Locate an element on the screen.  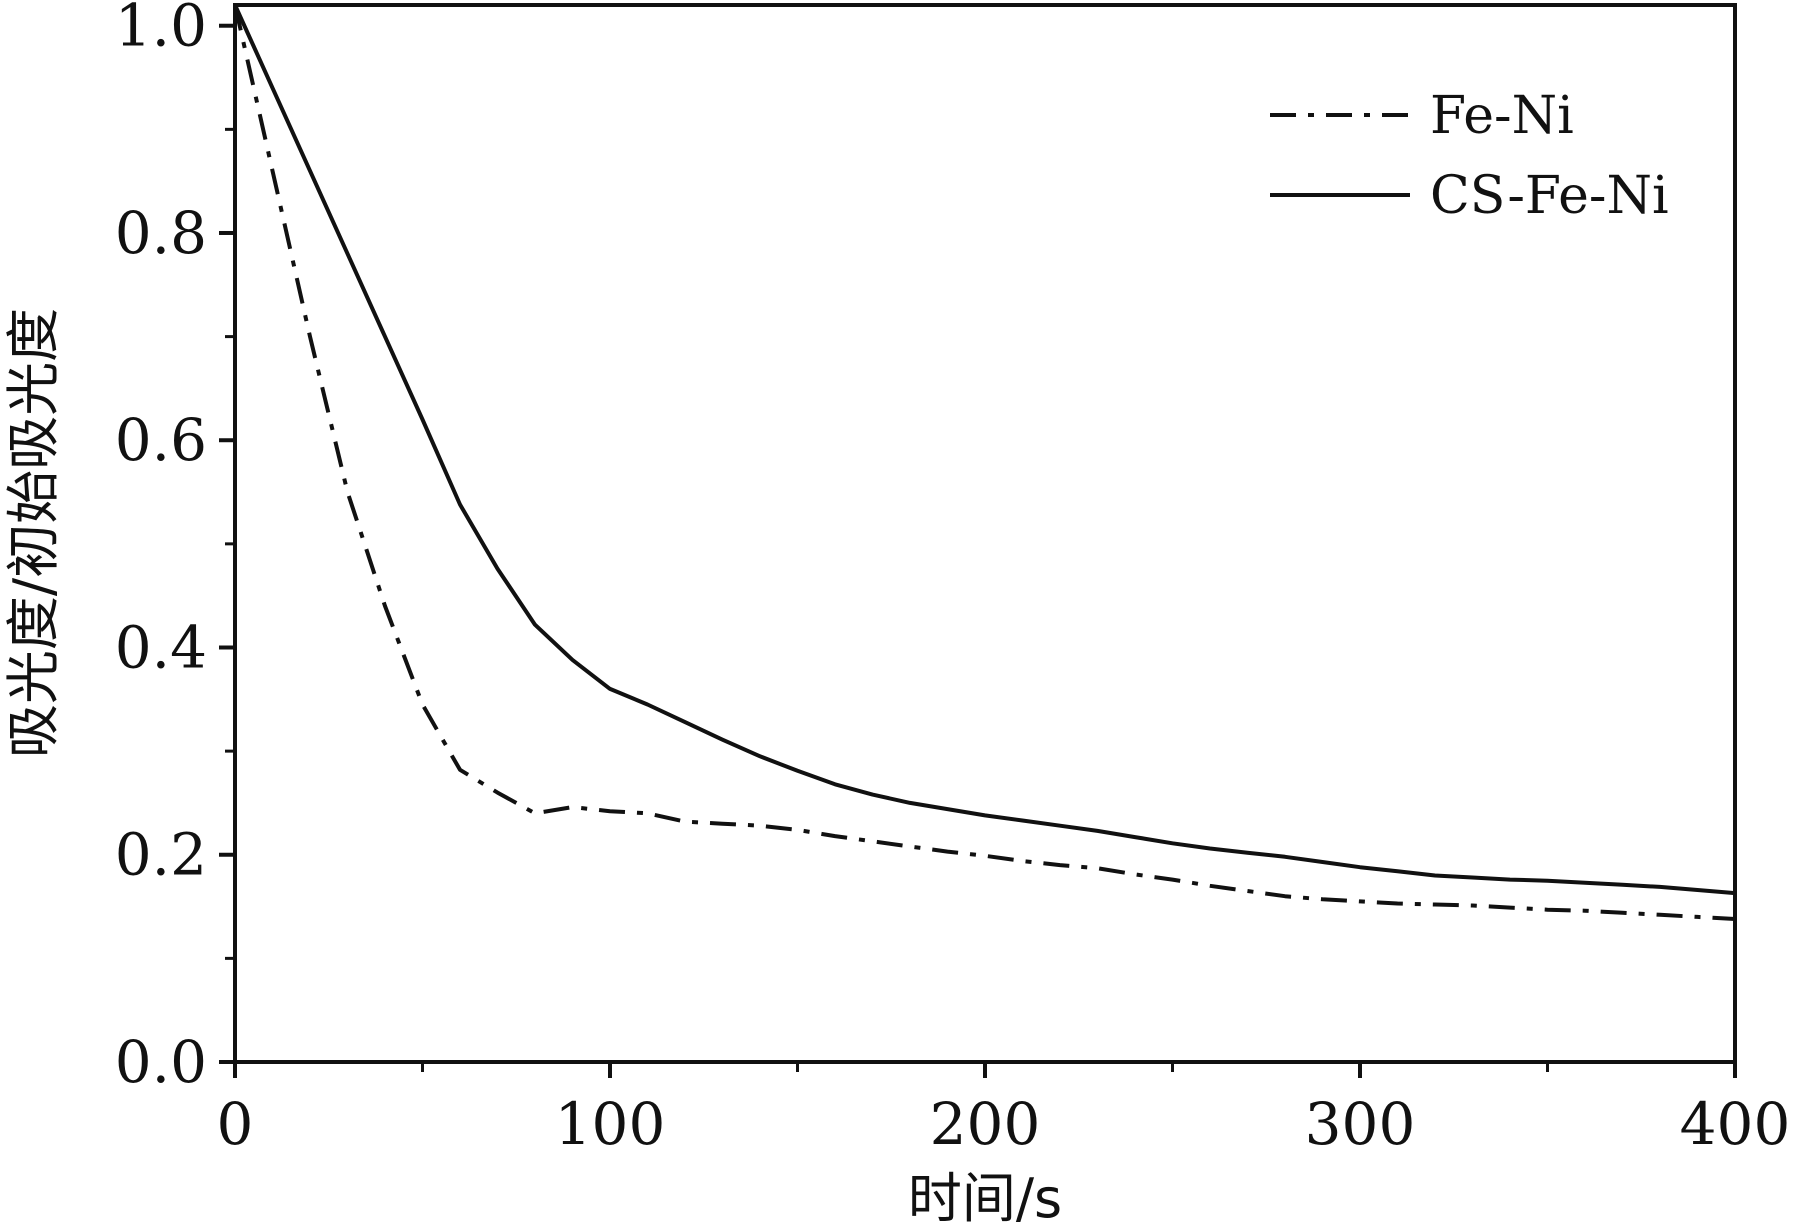
y-axis-title: 吸光度/初始吸光度 is located at coordinates (33, 533).